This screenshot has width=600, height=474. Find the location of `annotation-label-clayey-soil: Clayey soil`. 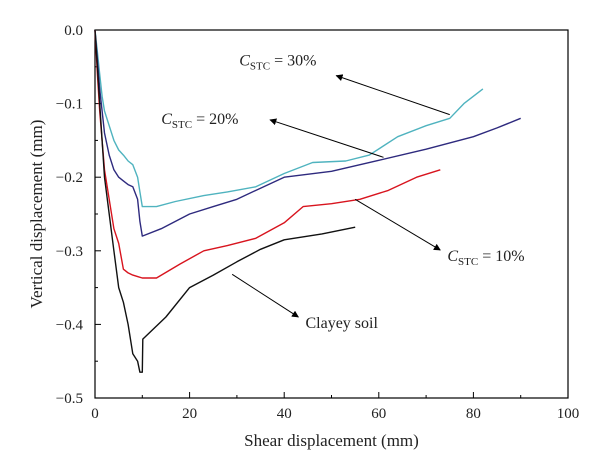

annotation-label-clayey-soil: Clayey soil is located at coordinates (341, 323).